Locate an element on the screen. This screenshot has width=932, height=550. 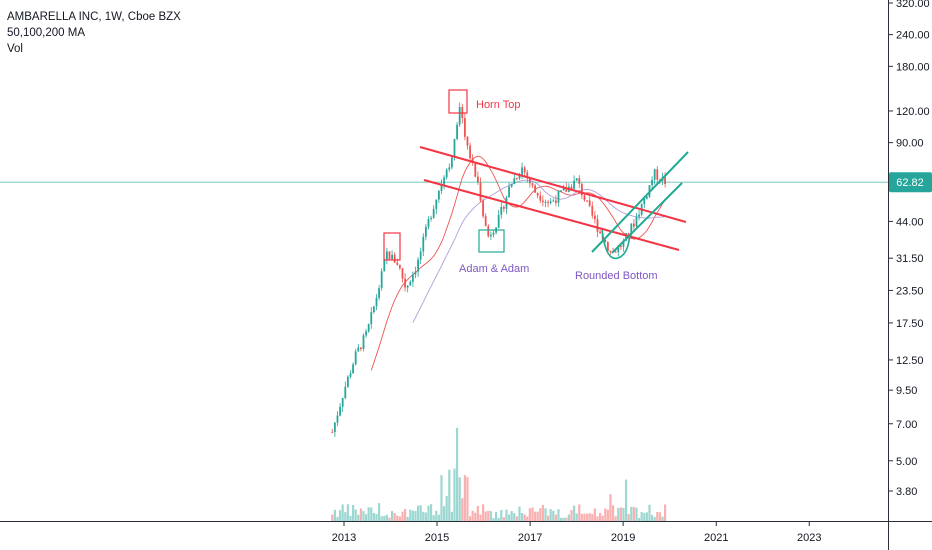
adam-adam-box is located at coordinates (491, 241).